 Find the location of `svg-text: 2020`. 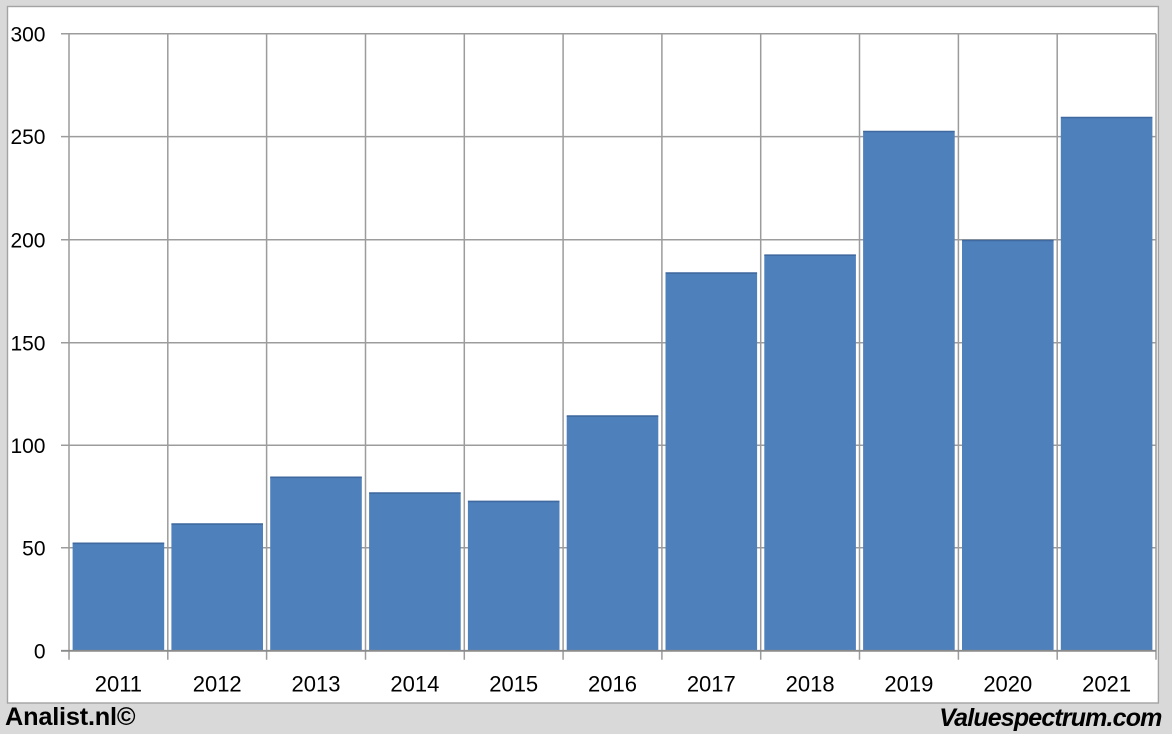

svg-text: 2020 is located at coordinates (1007, 684).